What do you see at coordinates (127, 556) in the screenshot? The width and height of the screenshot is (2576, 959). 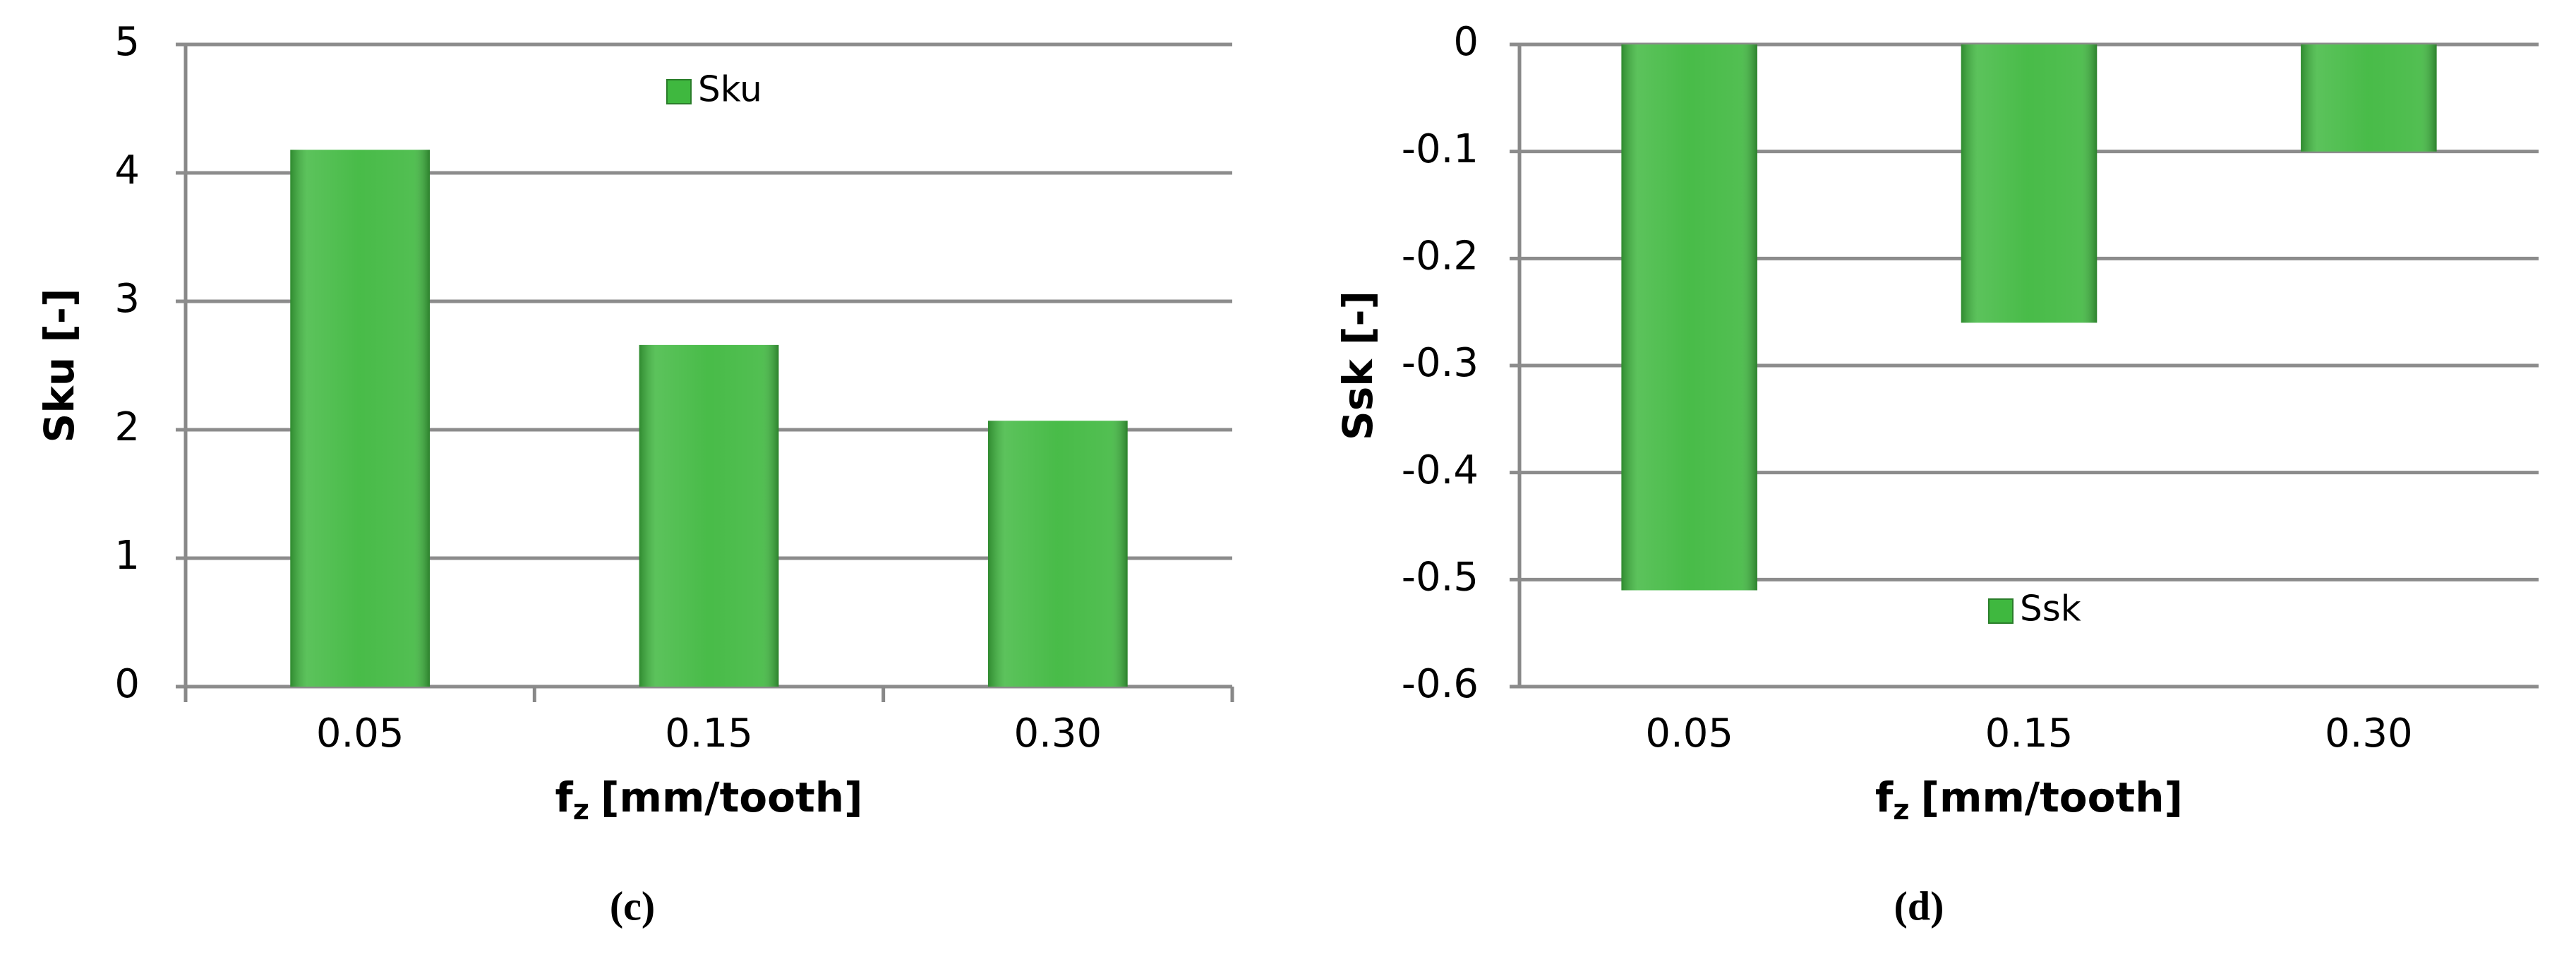 I see `y-tick-label: 1` at bounding box center [127, 556].